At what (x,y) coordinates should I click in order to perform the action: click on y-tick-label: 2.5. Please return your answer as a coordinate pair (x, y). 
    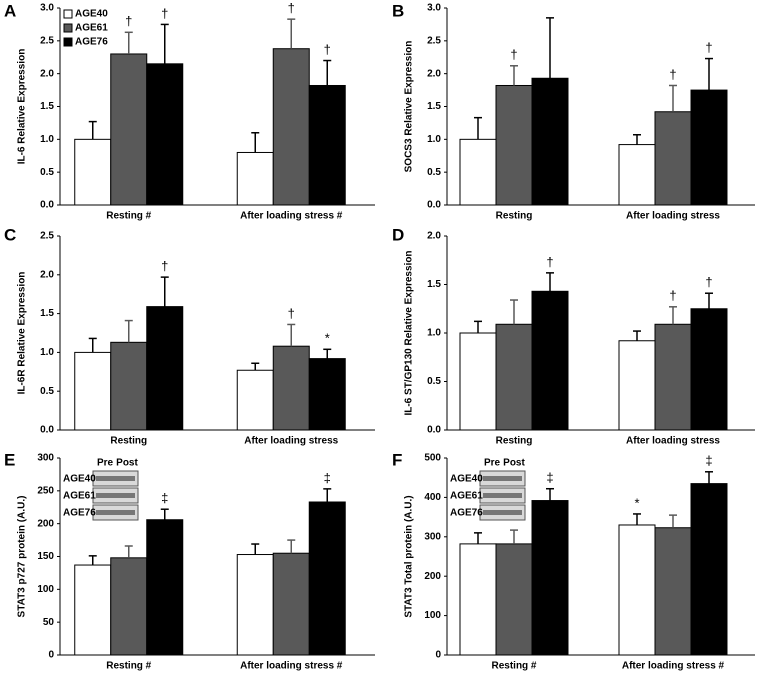
    Looking at the image, I should click on (434, 40).